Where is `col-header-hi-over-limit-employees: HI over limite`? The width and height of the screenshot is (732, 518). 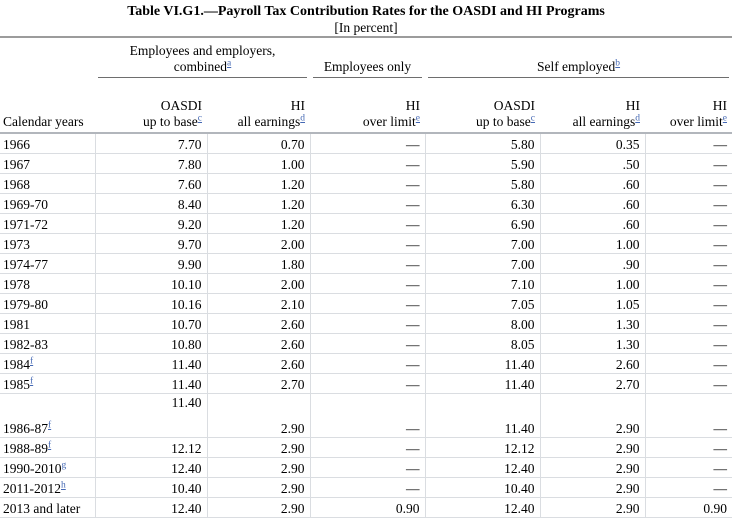 col-header-hi-over-limit-employees: HI over limite is located at coordinates (367, 106).